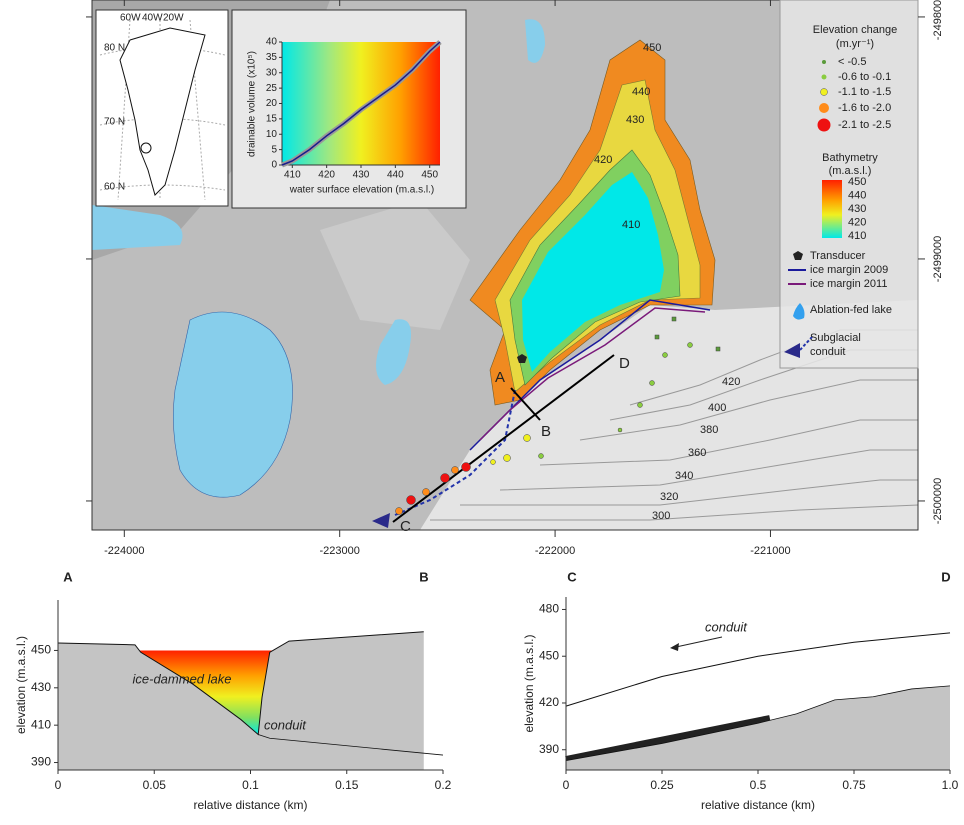  What do you see at coordinates (945, 576) in the screenshot?
I see `panel-label: D` at bounding box center [945, 576].